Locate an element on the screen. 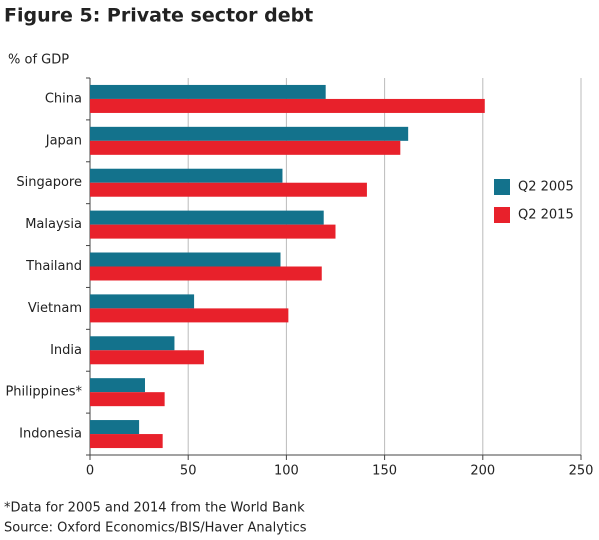 The width and height of the screenshot is (599, 540). x-tick-label: 250 is located at coordinates (581, 471).